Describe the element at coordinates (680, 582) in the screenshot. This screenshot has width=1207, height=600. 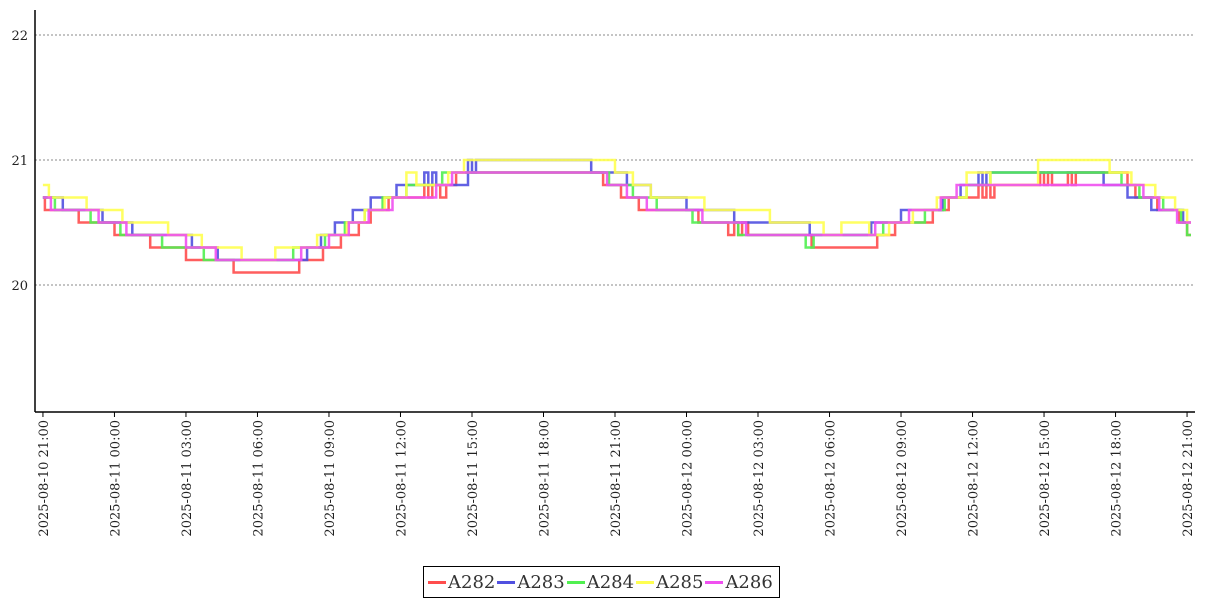
I see `legend-label: A285` at that location.